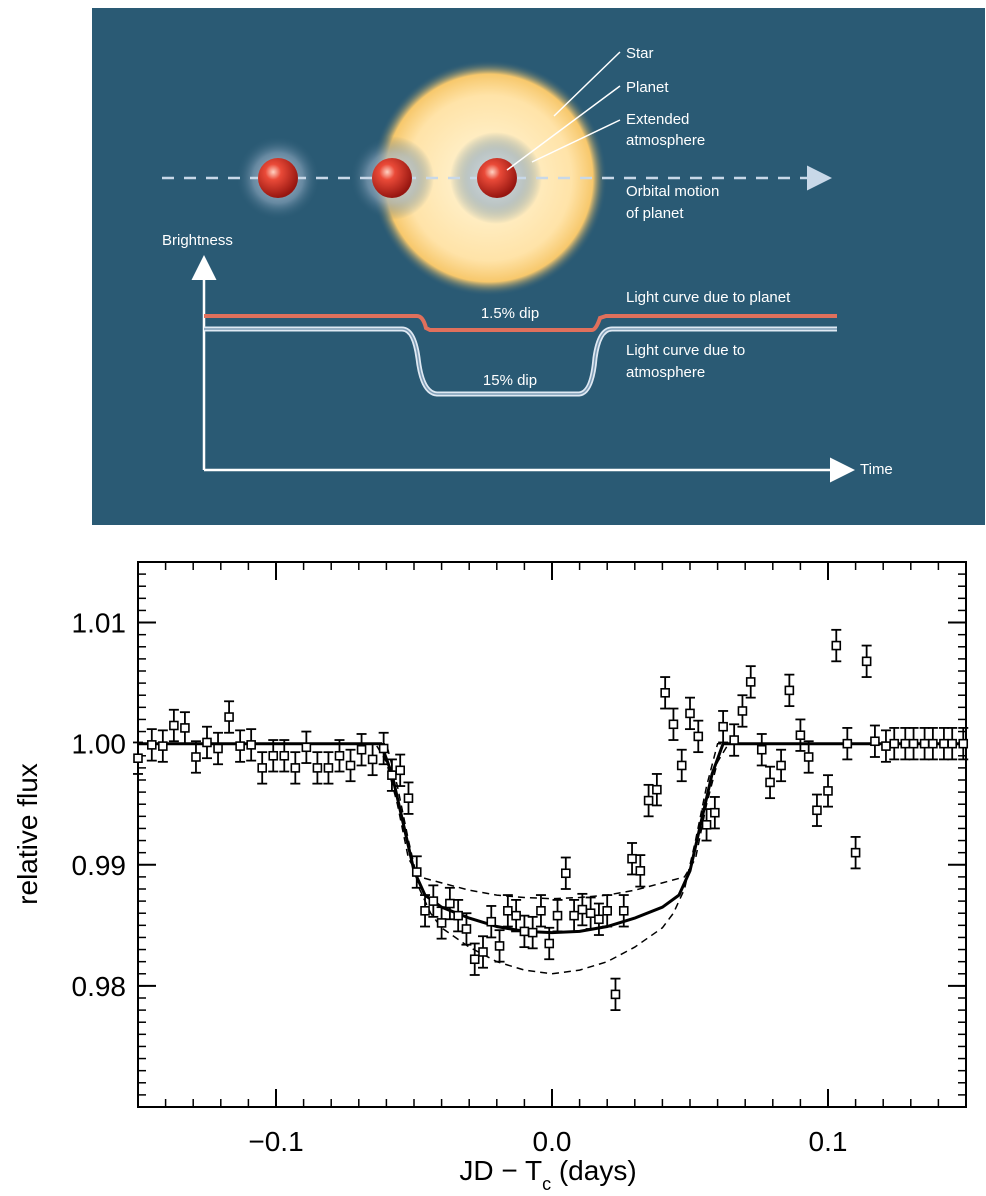  What do you see at coordinates (552, 838) in the screenshot?
I see `model-fit` at bounding box center [552, 838].